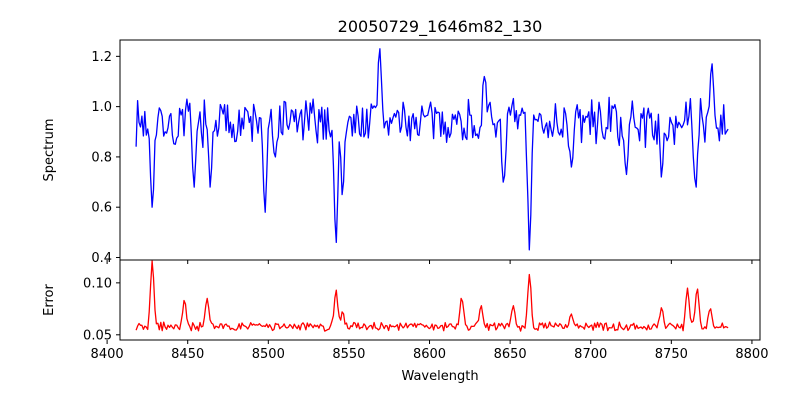  I want to click on error-line, so click(432, 296).